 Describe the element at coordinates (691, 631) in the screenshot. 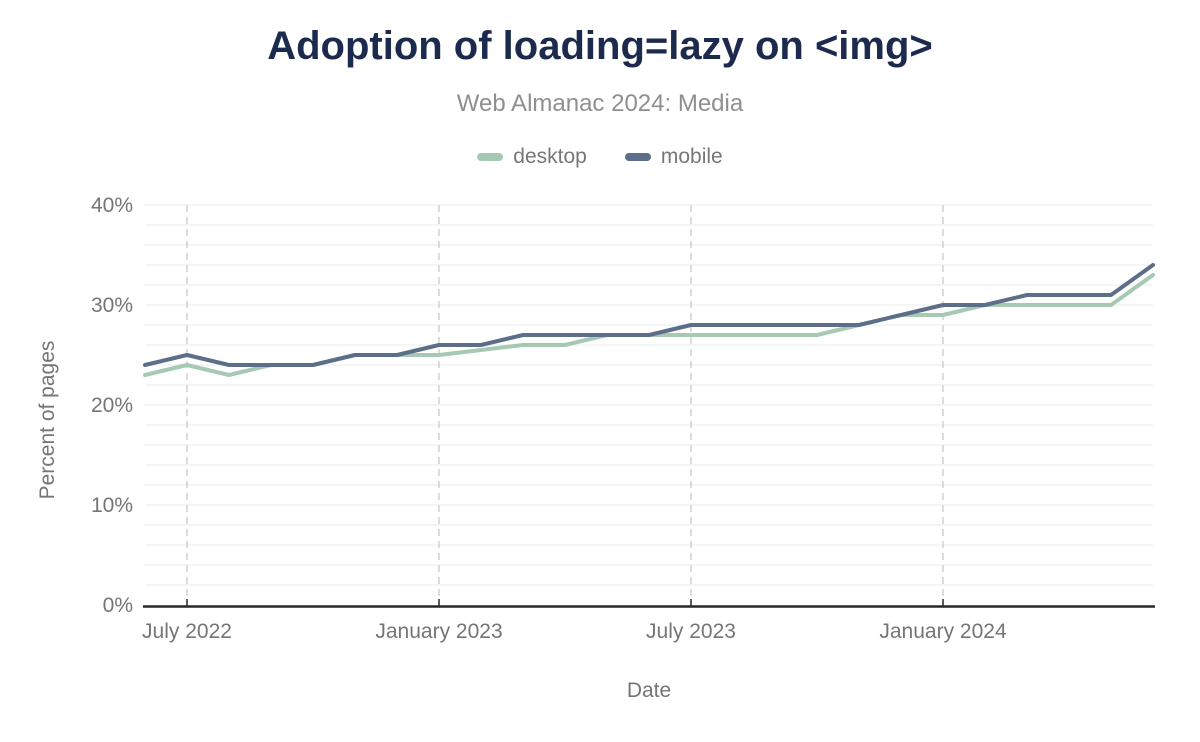

I see `x-tick-label: July 2023` at that location.